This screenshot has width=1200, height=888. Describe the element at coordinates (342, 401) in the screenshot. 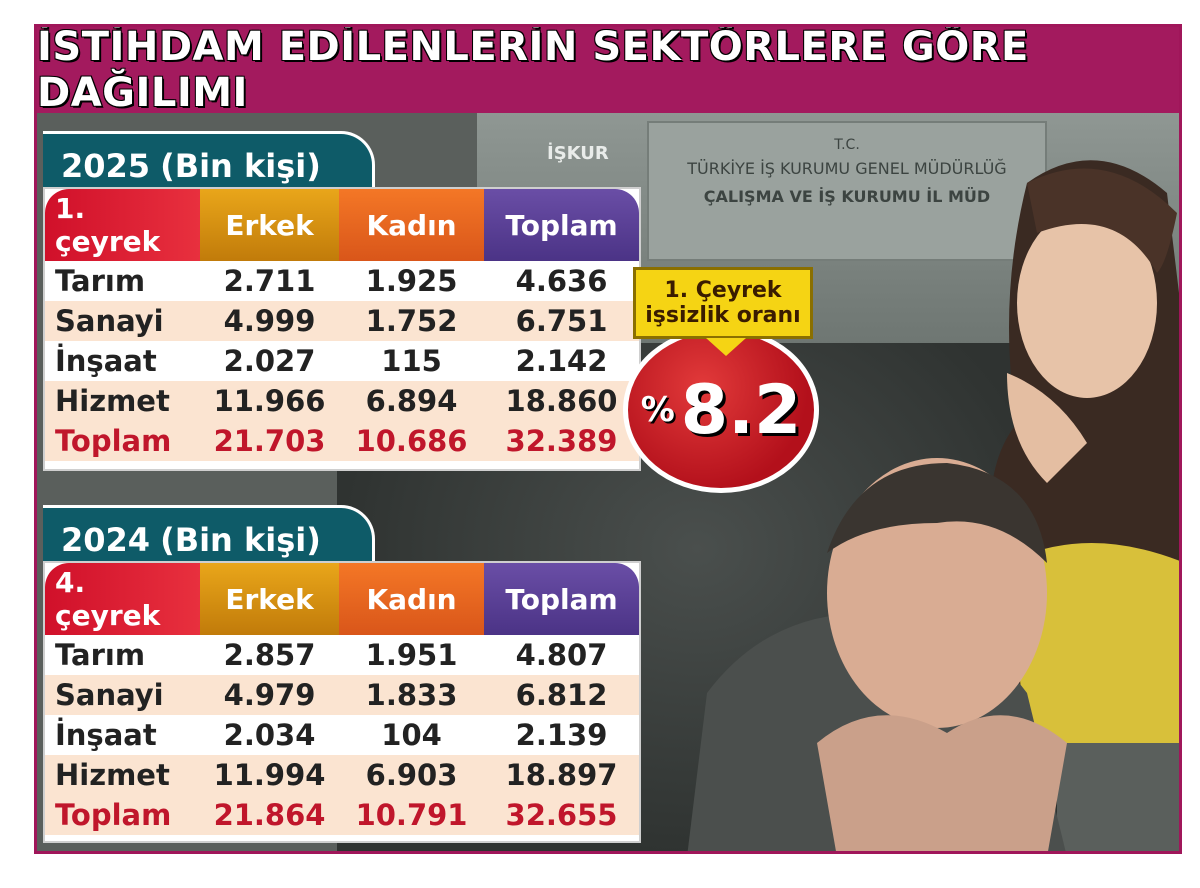

I see `table-row: Hizmet 11.966 6.894 18.860` at that location.